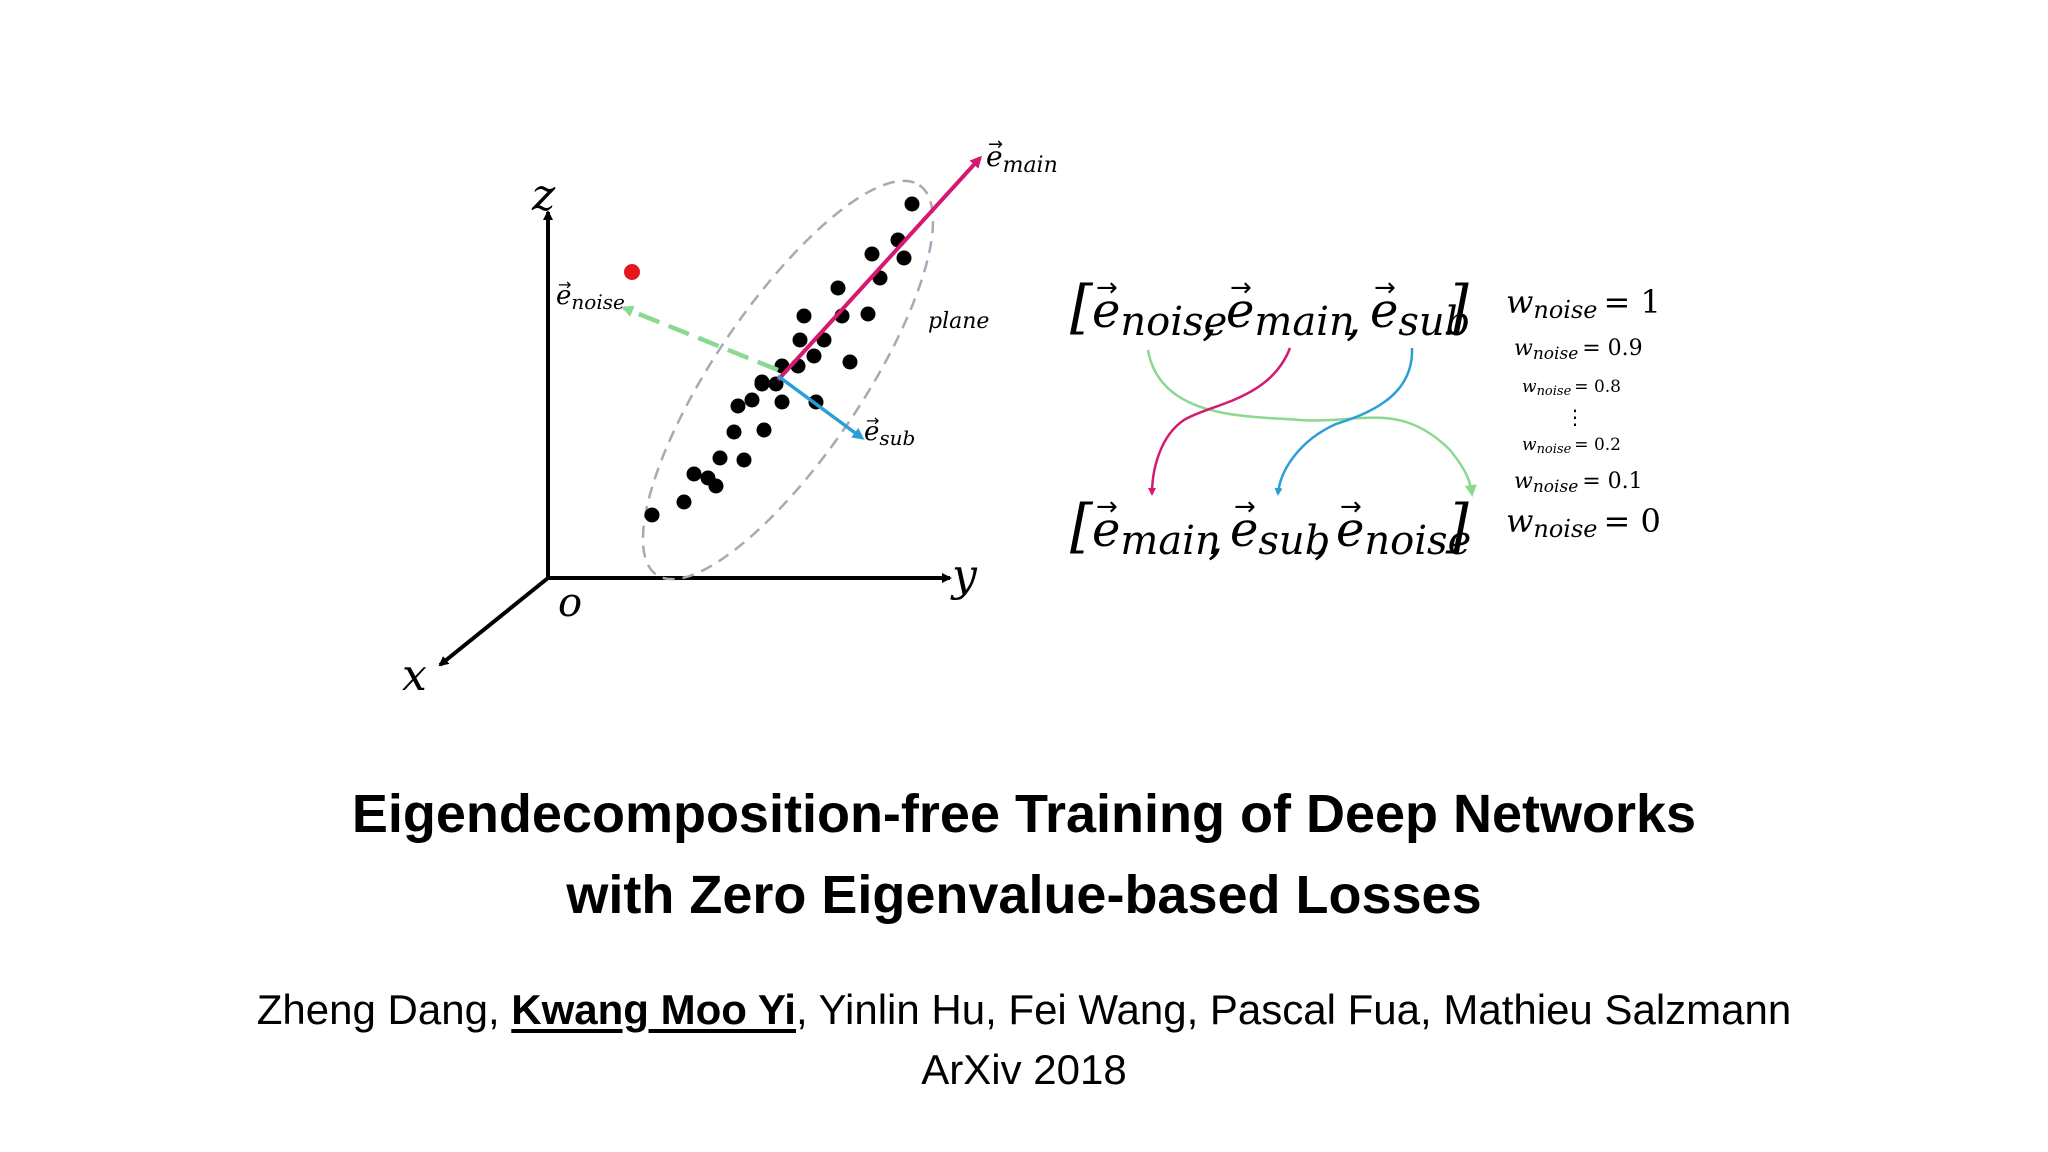 This screenshot has width=2048, height=1152. Describe the element at coordinates (1344, 421) in the screenshot. I see `sub-swap-curve` at that location.